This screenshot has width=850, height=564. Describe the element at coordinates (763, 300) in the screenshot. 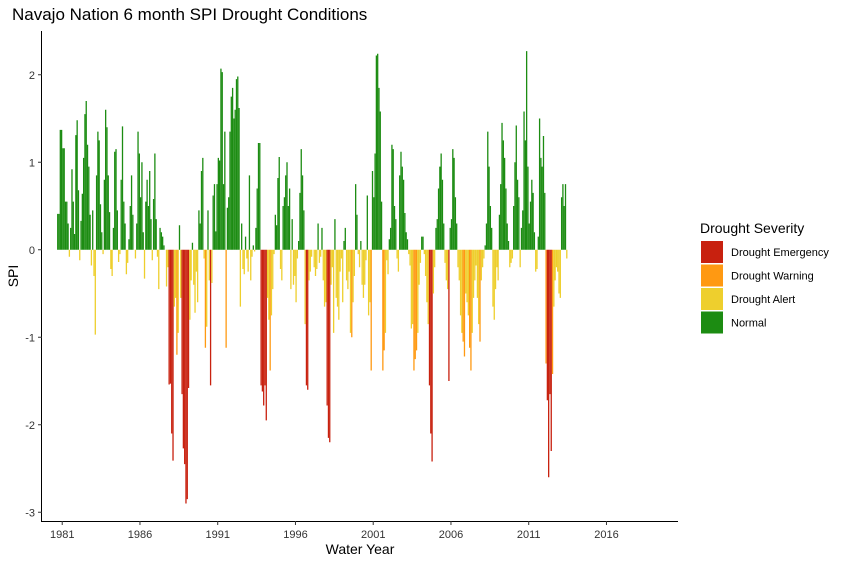

I see `legend-label: Drought Alert` at that location.